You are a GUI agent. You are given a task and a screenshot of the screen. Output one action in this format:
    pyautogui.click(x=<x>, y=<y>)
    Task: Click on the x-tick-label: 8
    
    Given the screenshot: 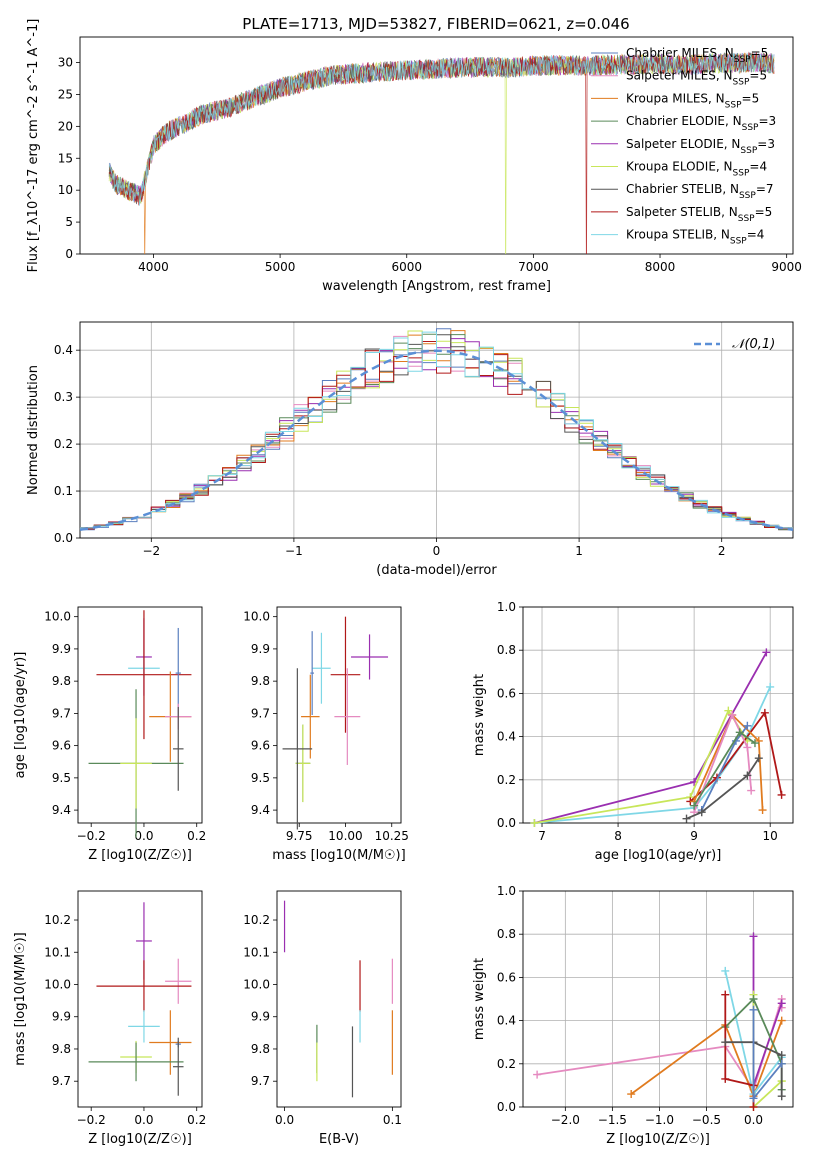 What is the action you would take?
    pyautogui.click(x=618, y=836)
    